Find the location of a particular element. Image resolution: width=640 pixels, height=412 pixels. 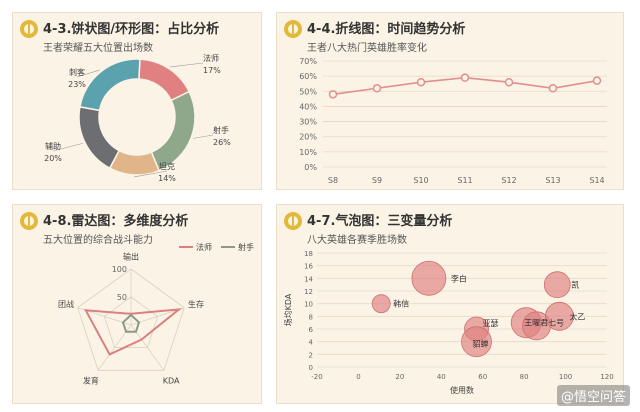

x-tick-label: S14 is located at coordinates (596, 180).